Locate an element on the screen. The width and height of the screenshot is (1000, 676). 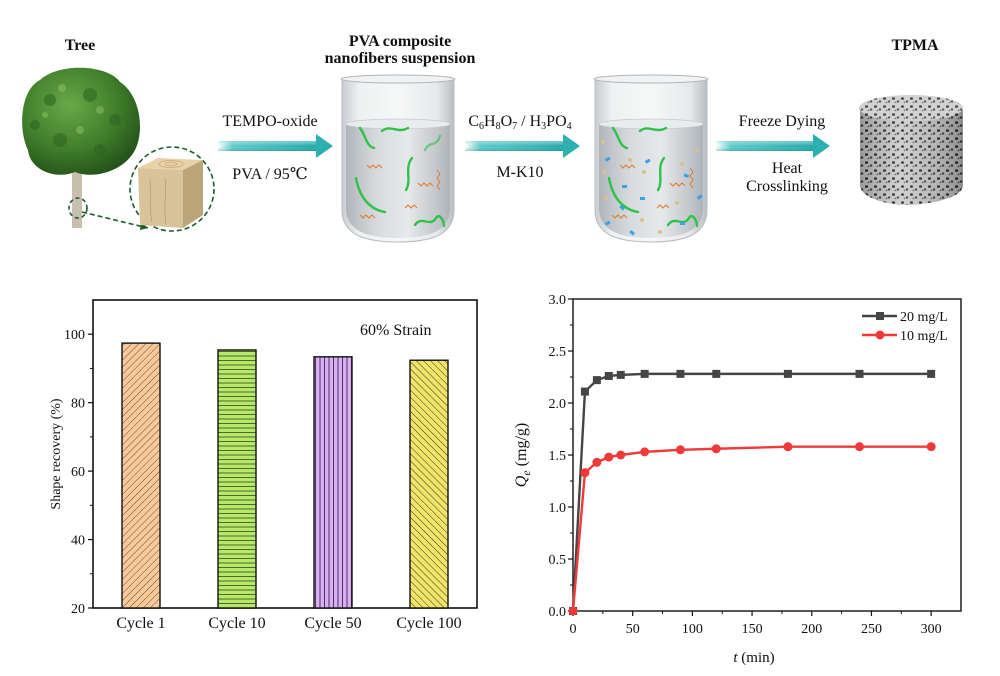
clay-particle-tan is located at coordinates (650, 187).